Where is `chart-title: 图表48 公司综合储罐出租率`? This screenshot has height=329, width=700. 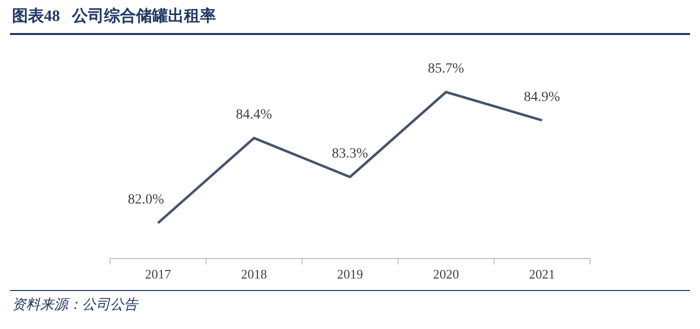
chart-title: 图表48 公司综合储罐出租率 is located at coordinates (114, 16).